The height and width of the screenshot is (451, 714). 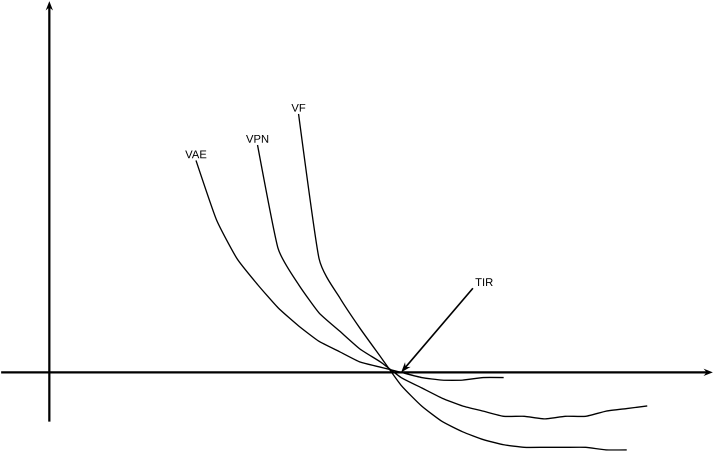 I want to click on series-label: VAE, so click(x=195, y=154).